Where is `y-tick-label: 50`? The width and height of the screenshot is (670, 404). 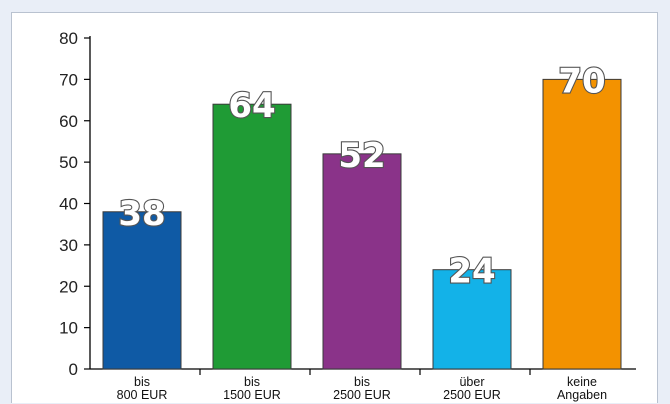 y-tick-label: 50 is located at coordinates (68, 162).